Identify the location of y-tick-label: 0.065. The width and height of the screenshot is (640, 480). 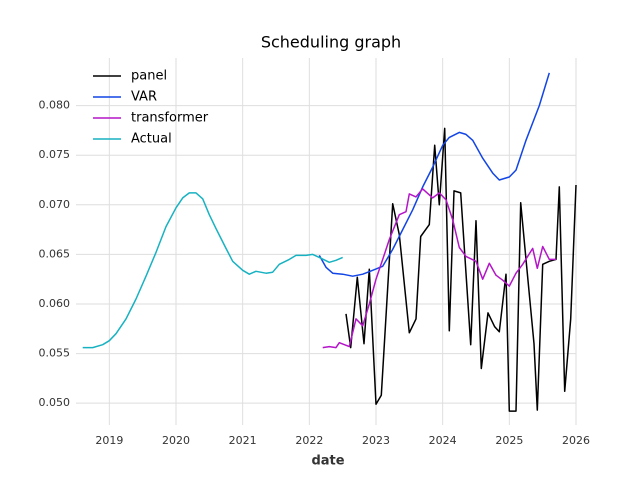
(55, 253).